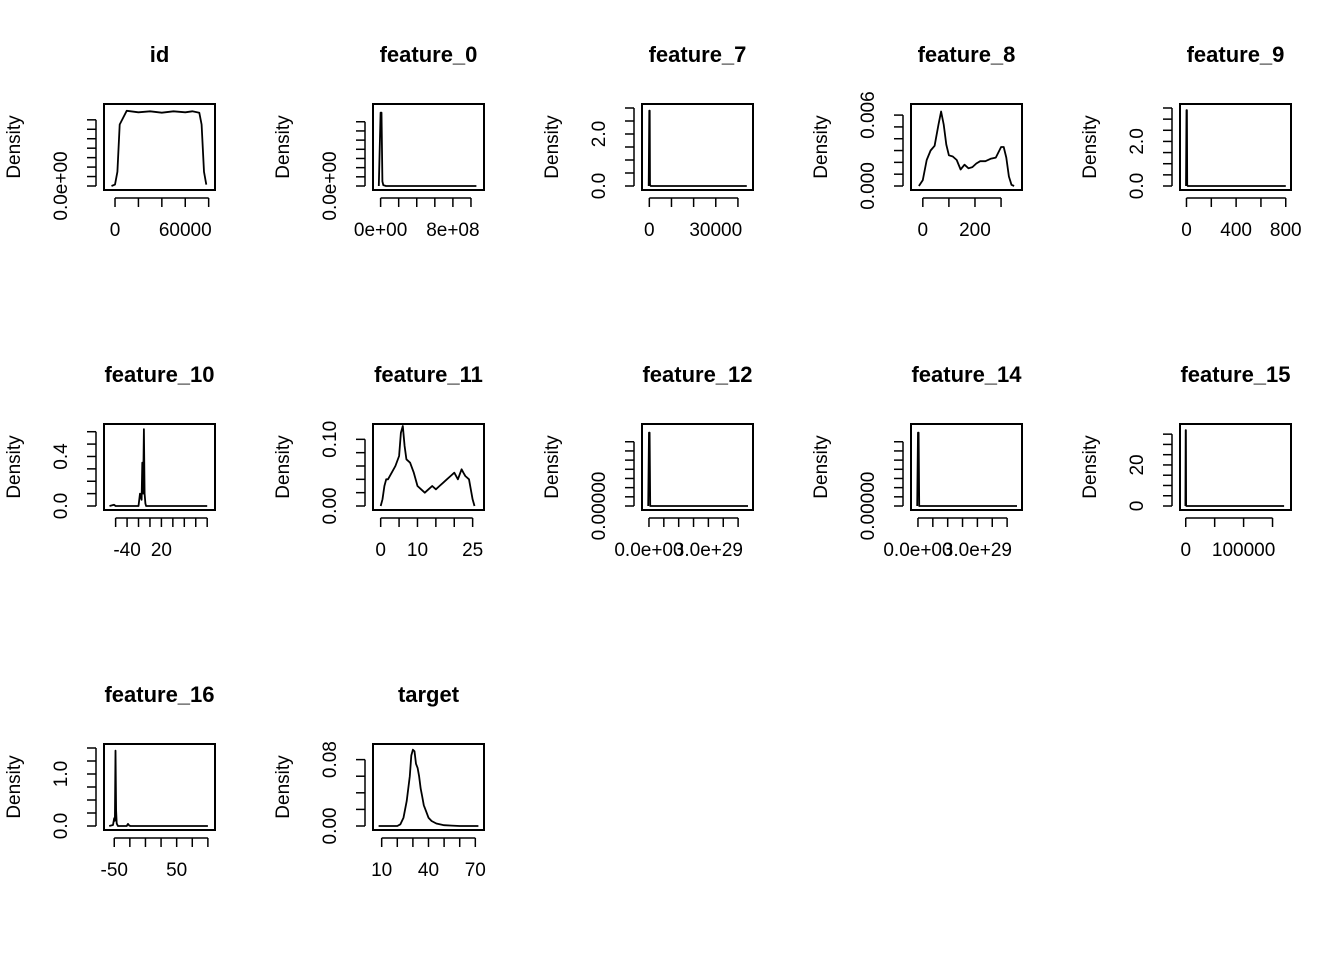 Image resolution: width=1344 pixels, height=960 pixels. I want to click on panel-title: feature_12, so click(697, 374).